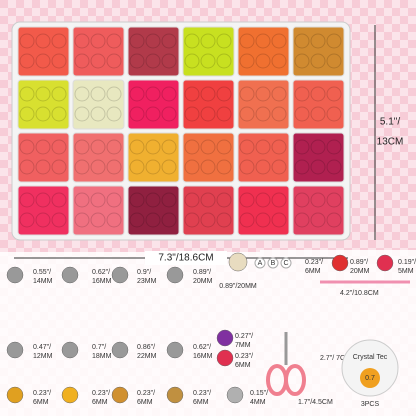  What do you see at coordinates (243, 345) in the screenshot?
I see `charm-size: 7MM` at bounding box center [243, 345].